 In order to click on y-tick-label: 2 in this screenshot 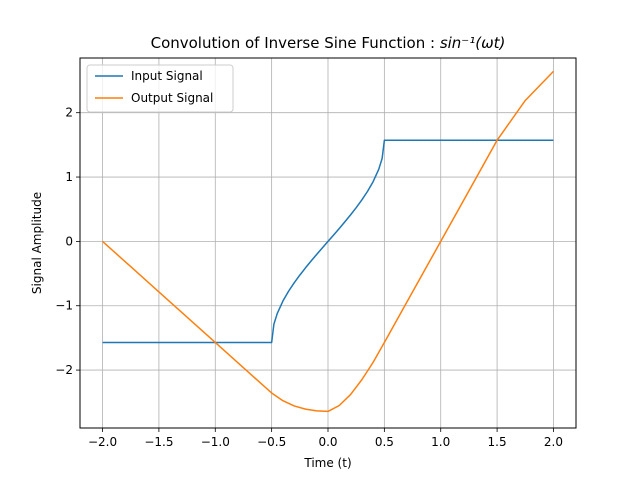, I will do `click(69, 113)`.